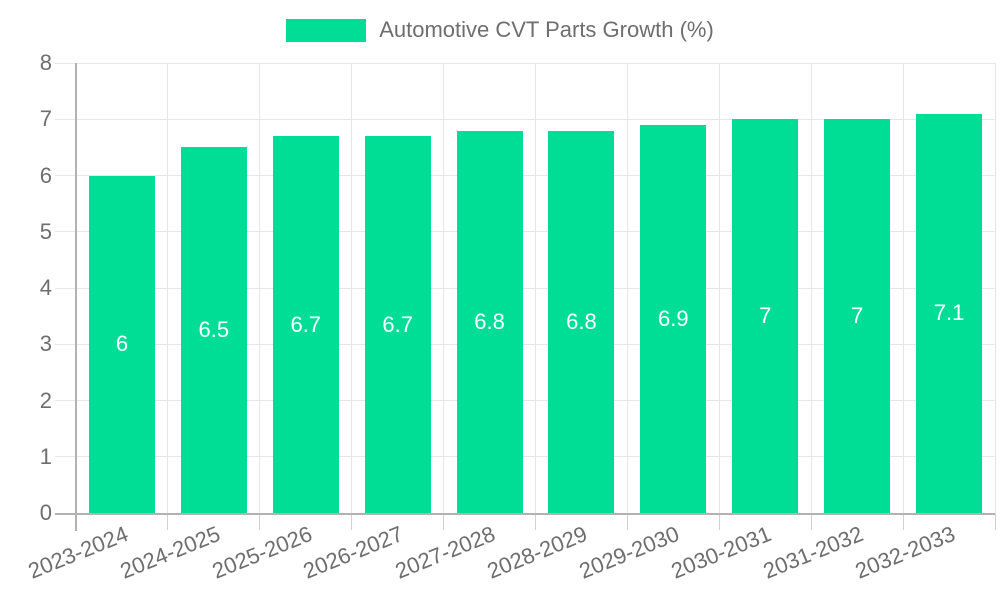  I want to click on legend-label: Automotive CVT Parts Growth (%), so click(546, 29).